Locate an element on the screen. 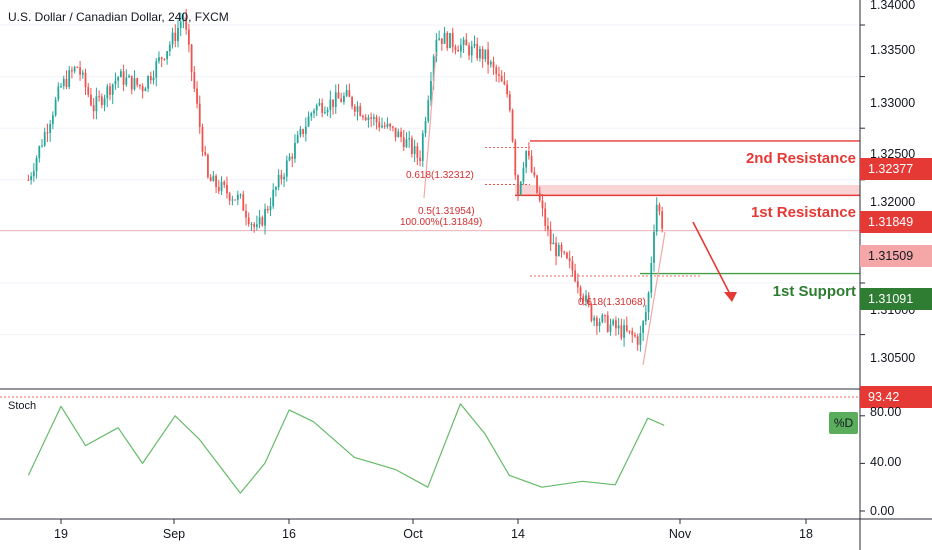 The image size is (932, 550). time-tick-label: Nov is located at coordinates (680, 534).